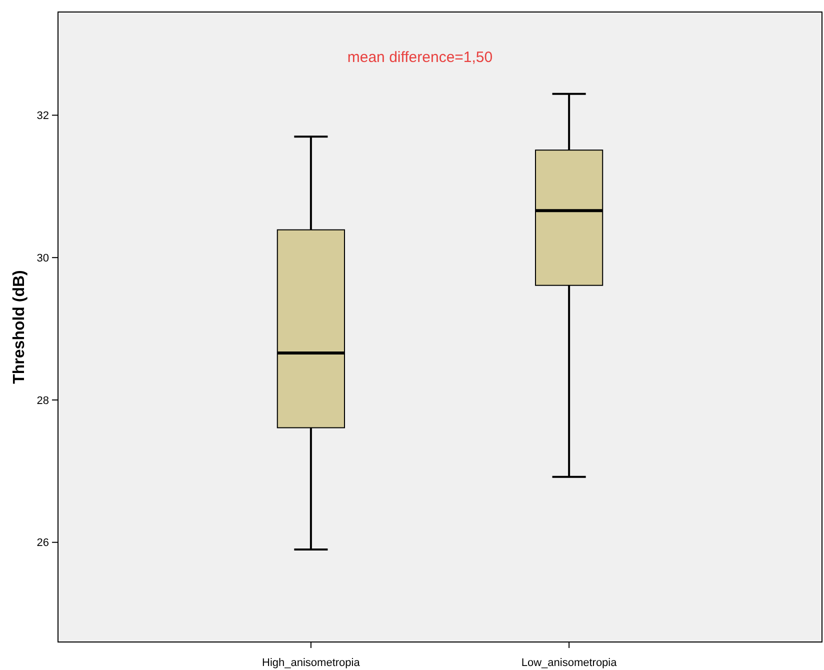 Image resolution: width=824 pixels, height=670 pixels. Describe the element at coordinates (42, 116) in the screenshot. I see `y-tick-label: 32` at that location.